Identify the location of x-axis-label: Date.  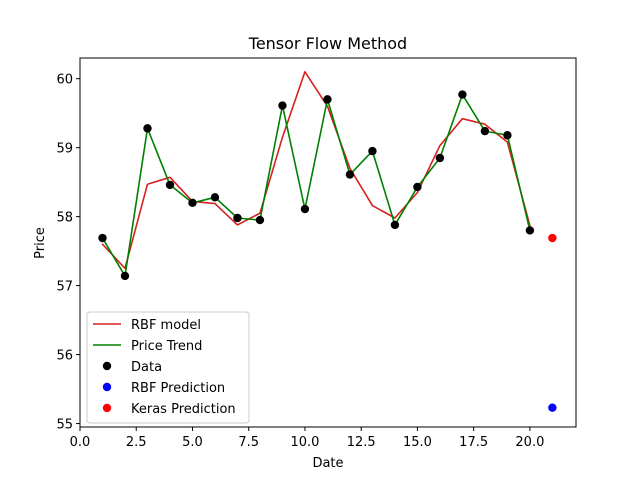
(327, 463).